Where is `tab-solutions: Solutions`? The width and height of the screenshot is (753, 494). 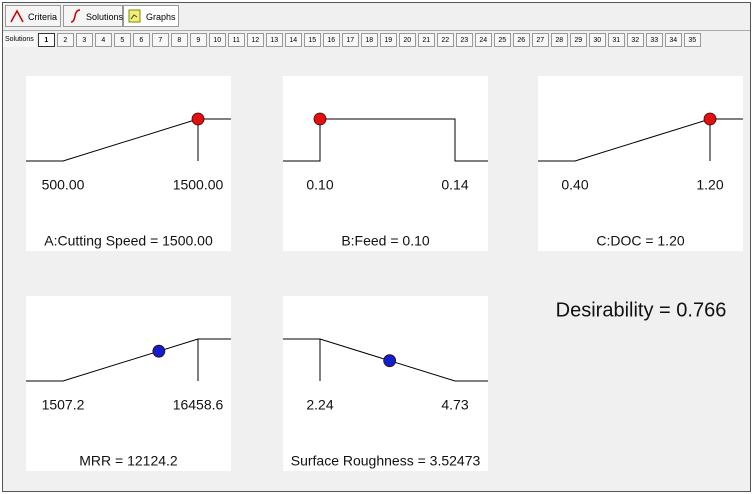 tab-solutions: Solutions is located at coordinates (93, 16).